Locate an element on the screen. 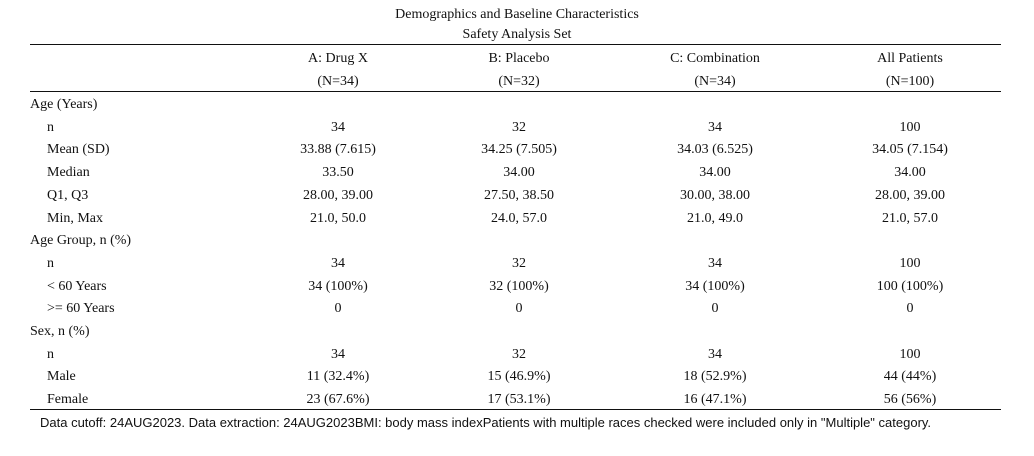  table-cell: 33.88 (7.615) is located at coordinates (338, 150).